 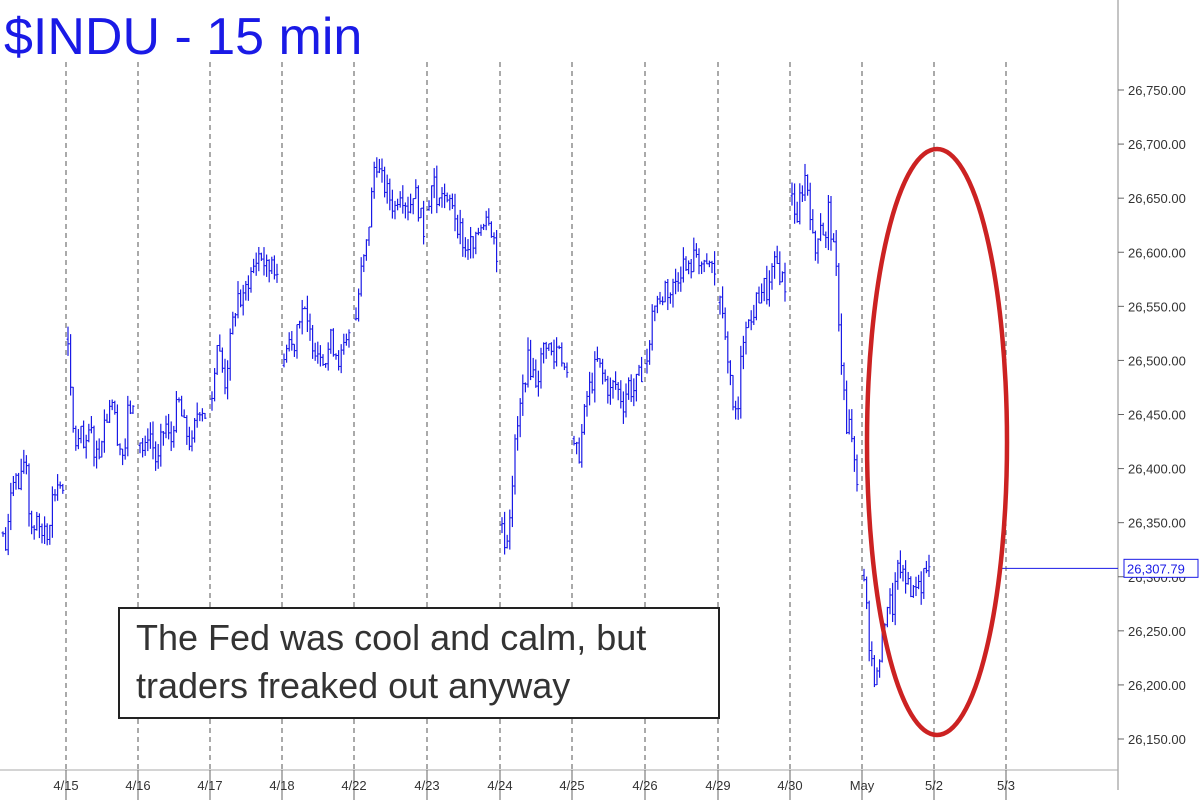 I want to click on x-tick-label: 5/2, so click(x=934, y=785).